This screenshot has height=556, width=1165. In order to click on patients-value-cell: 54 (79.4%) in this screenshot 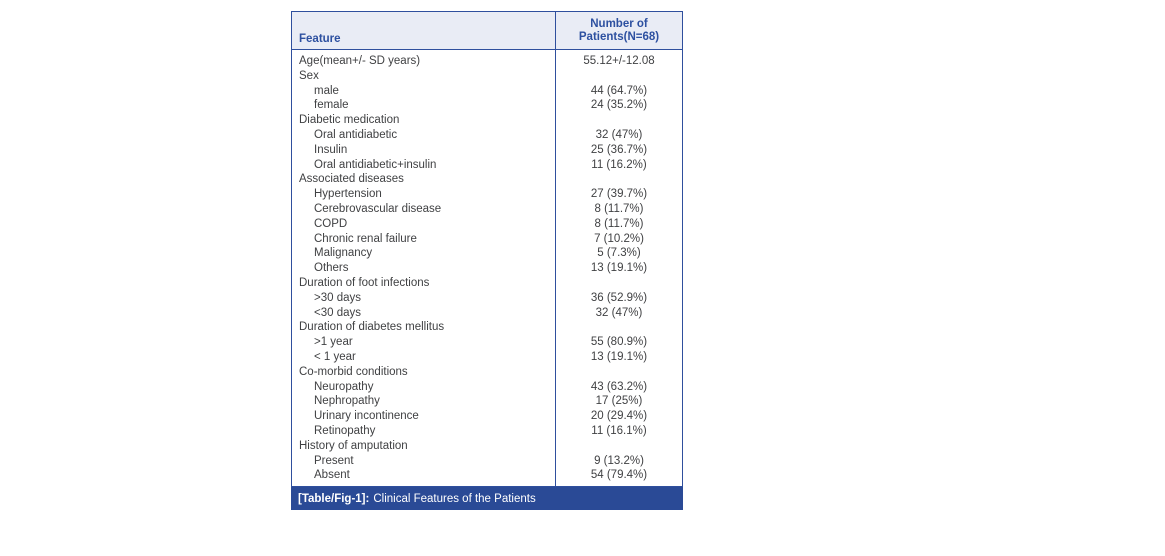, I will do `click(619, 475)`.